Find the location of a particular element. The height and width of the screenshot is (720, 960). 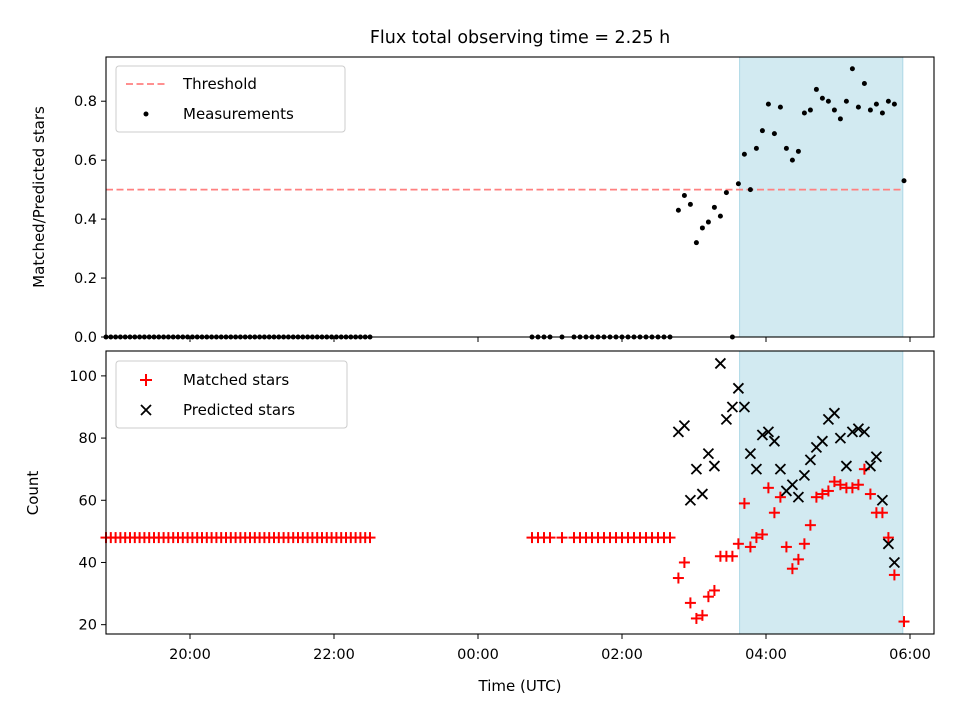

top-y-tick-label: 0.2 is located at coordinates (85, 279).